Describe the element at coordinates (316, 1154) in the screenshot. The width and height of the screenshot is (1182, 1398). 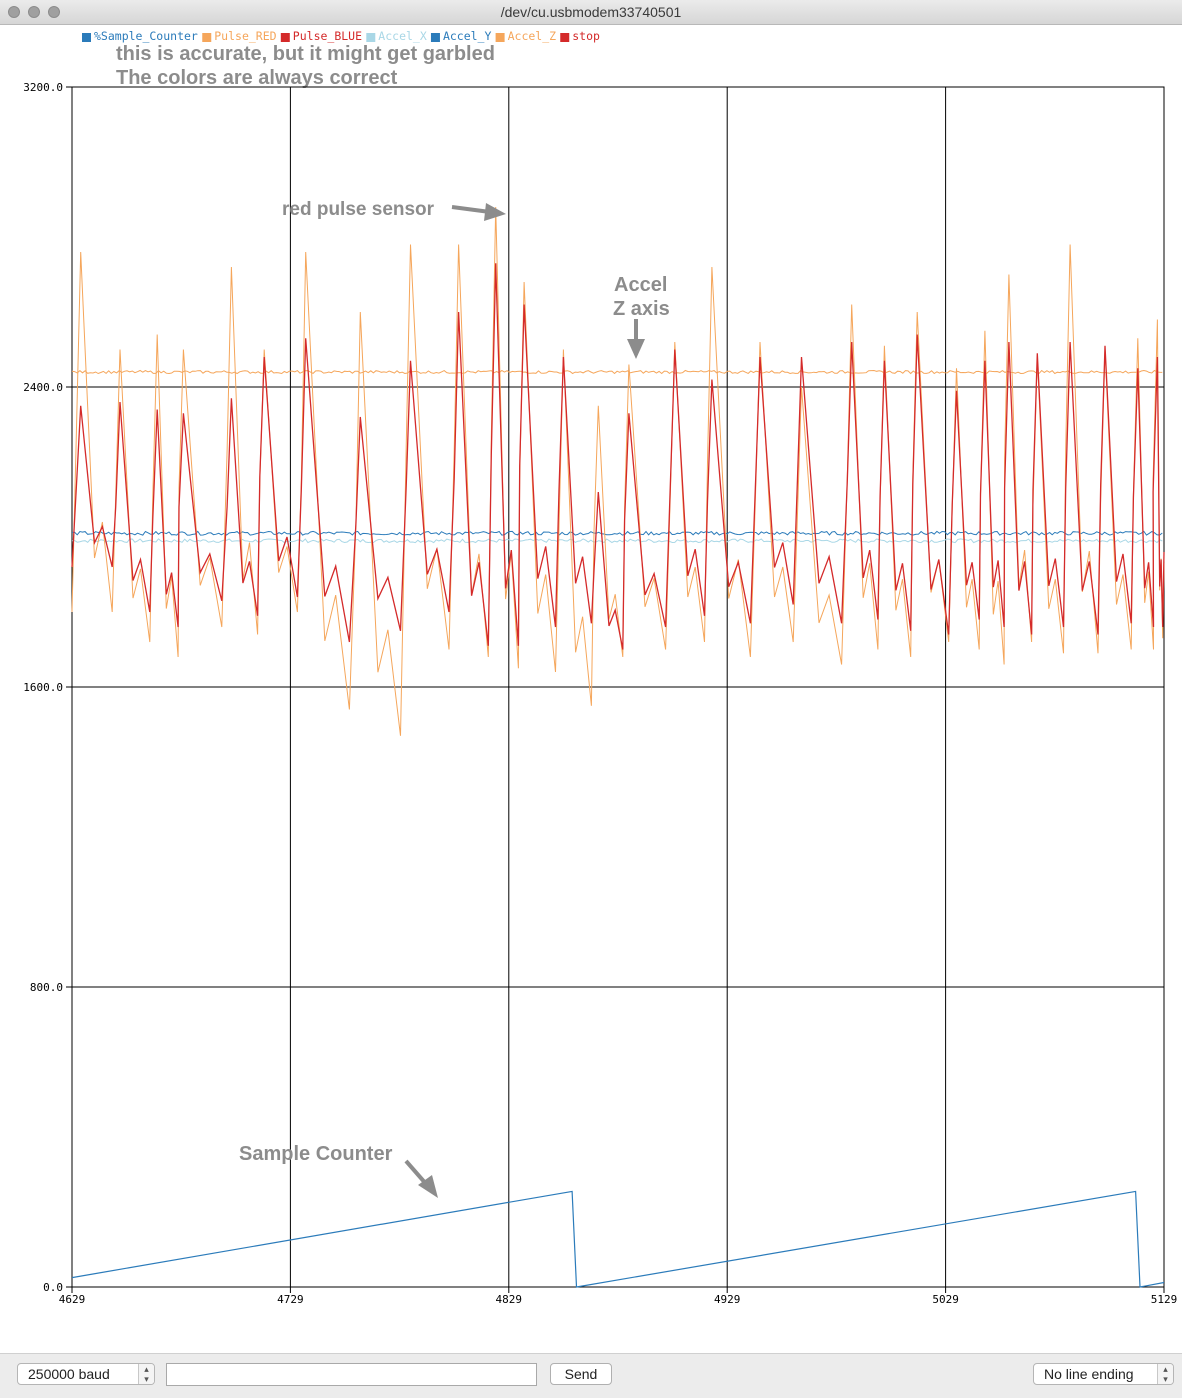
I see `annotation-sample-counter: Sample Counter` at that location.